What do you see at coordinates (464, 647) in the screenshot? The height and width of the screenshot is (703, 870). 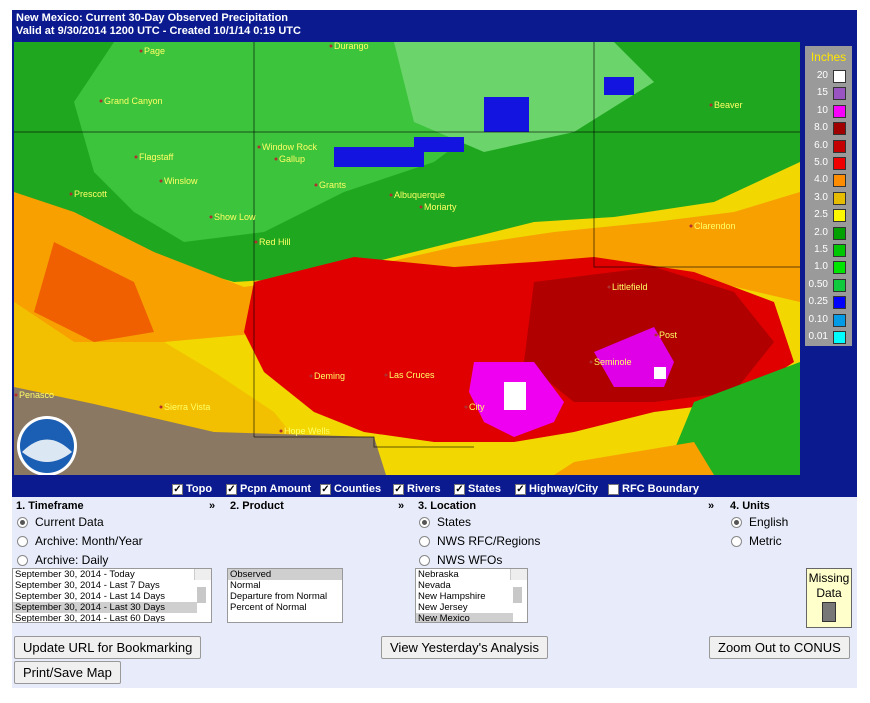 I see `button: View Yesterday's Analysis` at bounding box center [464, 647].